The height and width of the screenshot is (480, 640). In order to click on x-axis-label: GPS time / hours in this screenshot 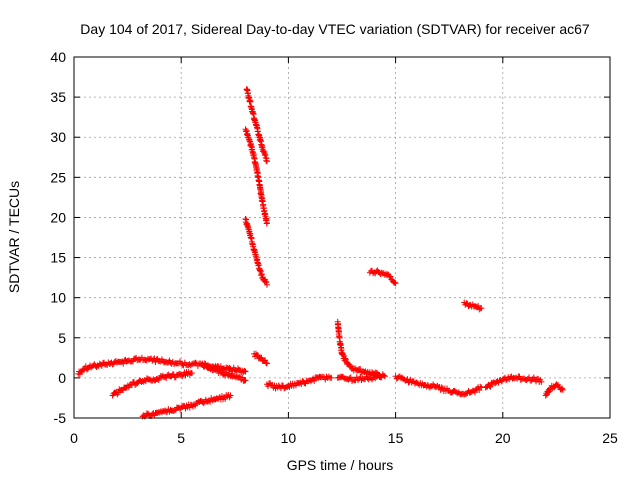, I will do `click(340, 465)`.